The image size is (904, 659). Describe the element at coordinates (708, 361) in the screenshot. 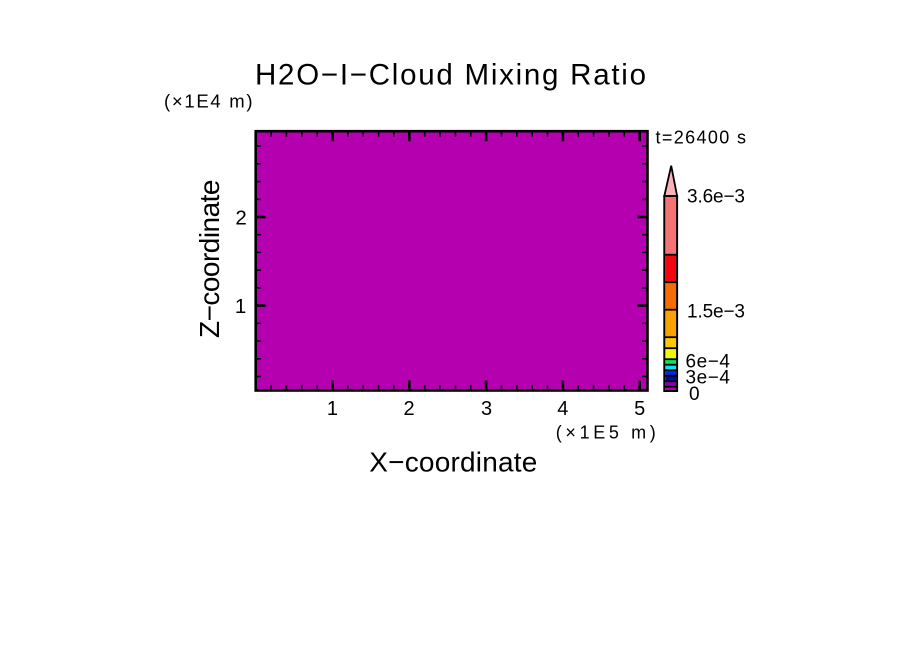

I see `svg-text: 6e−4` at that location.